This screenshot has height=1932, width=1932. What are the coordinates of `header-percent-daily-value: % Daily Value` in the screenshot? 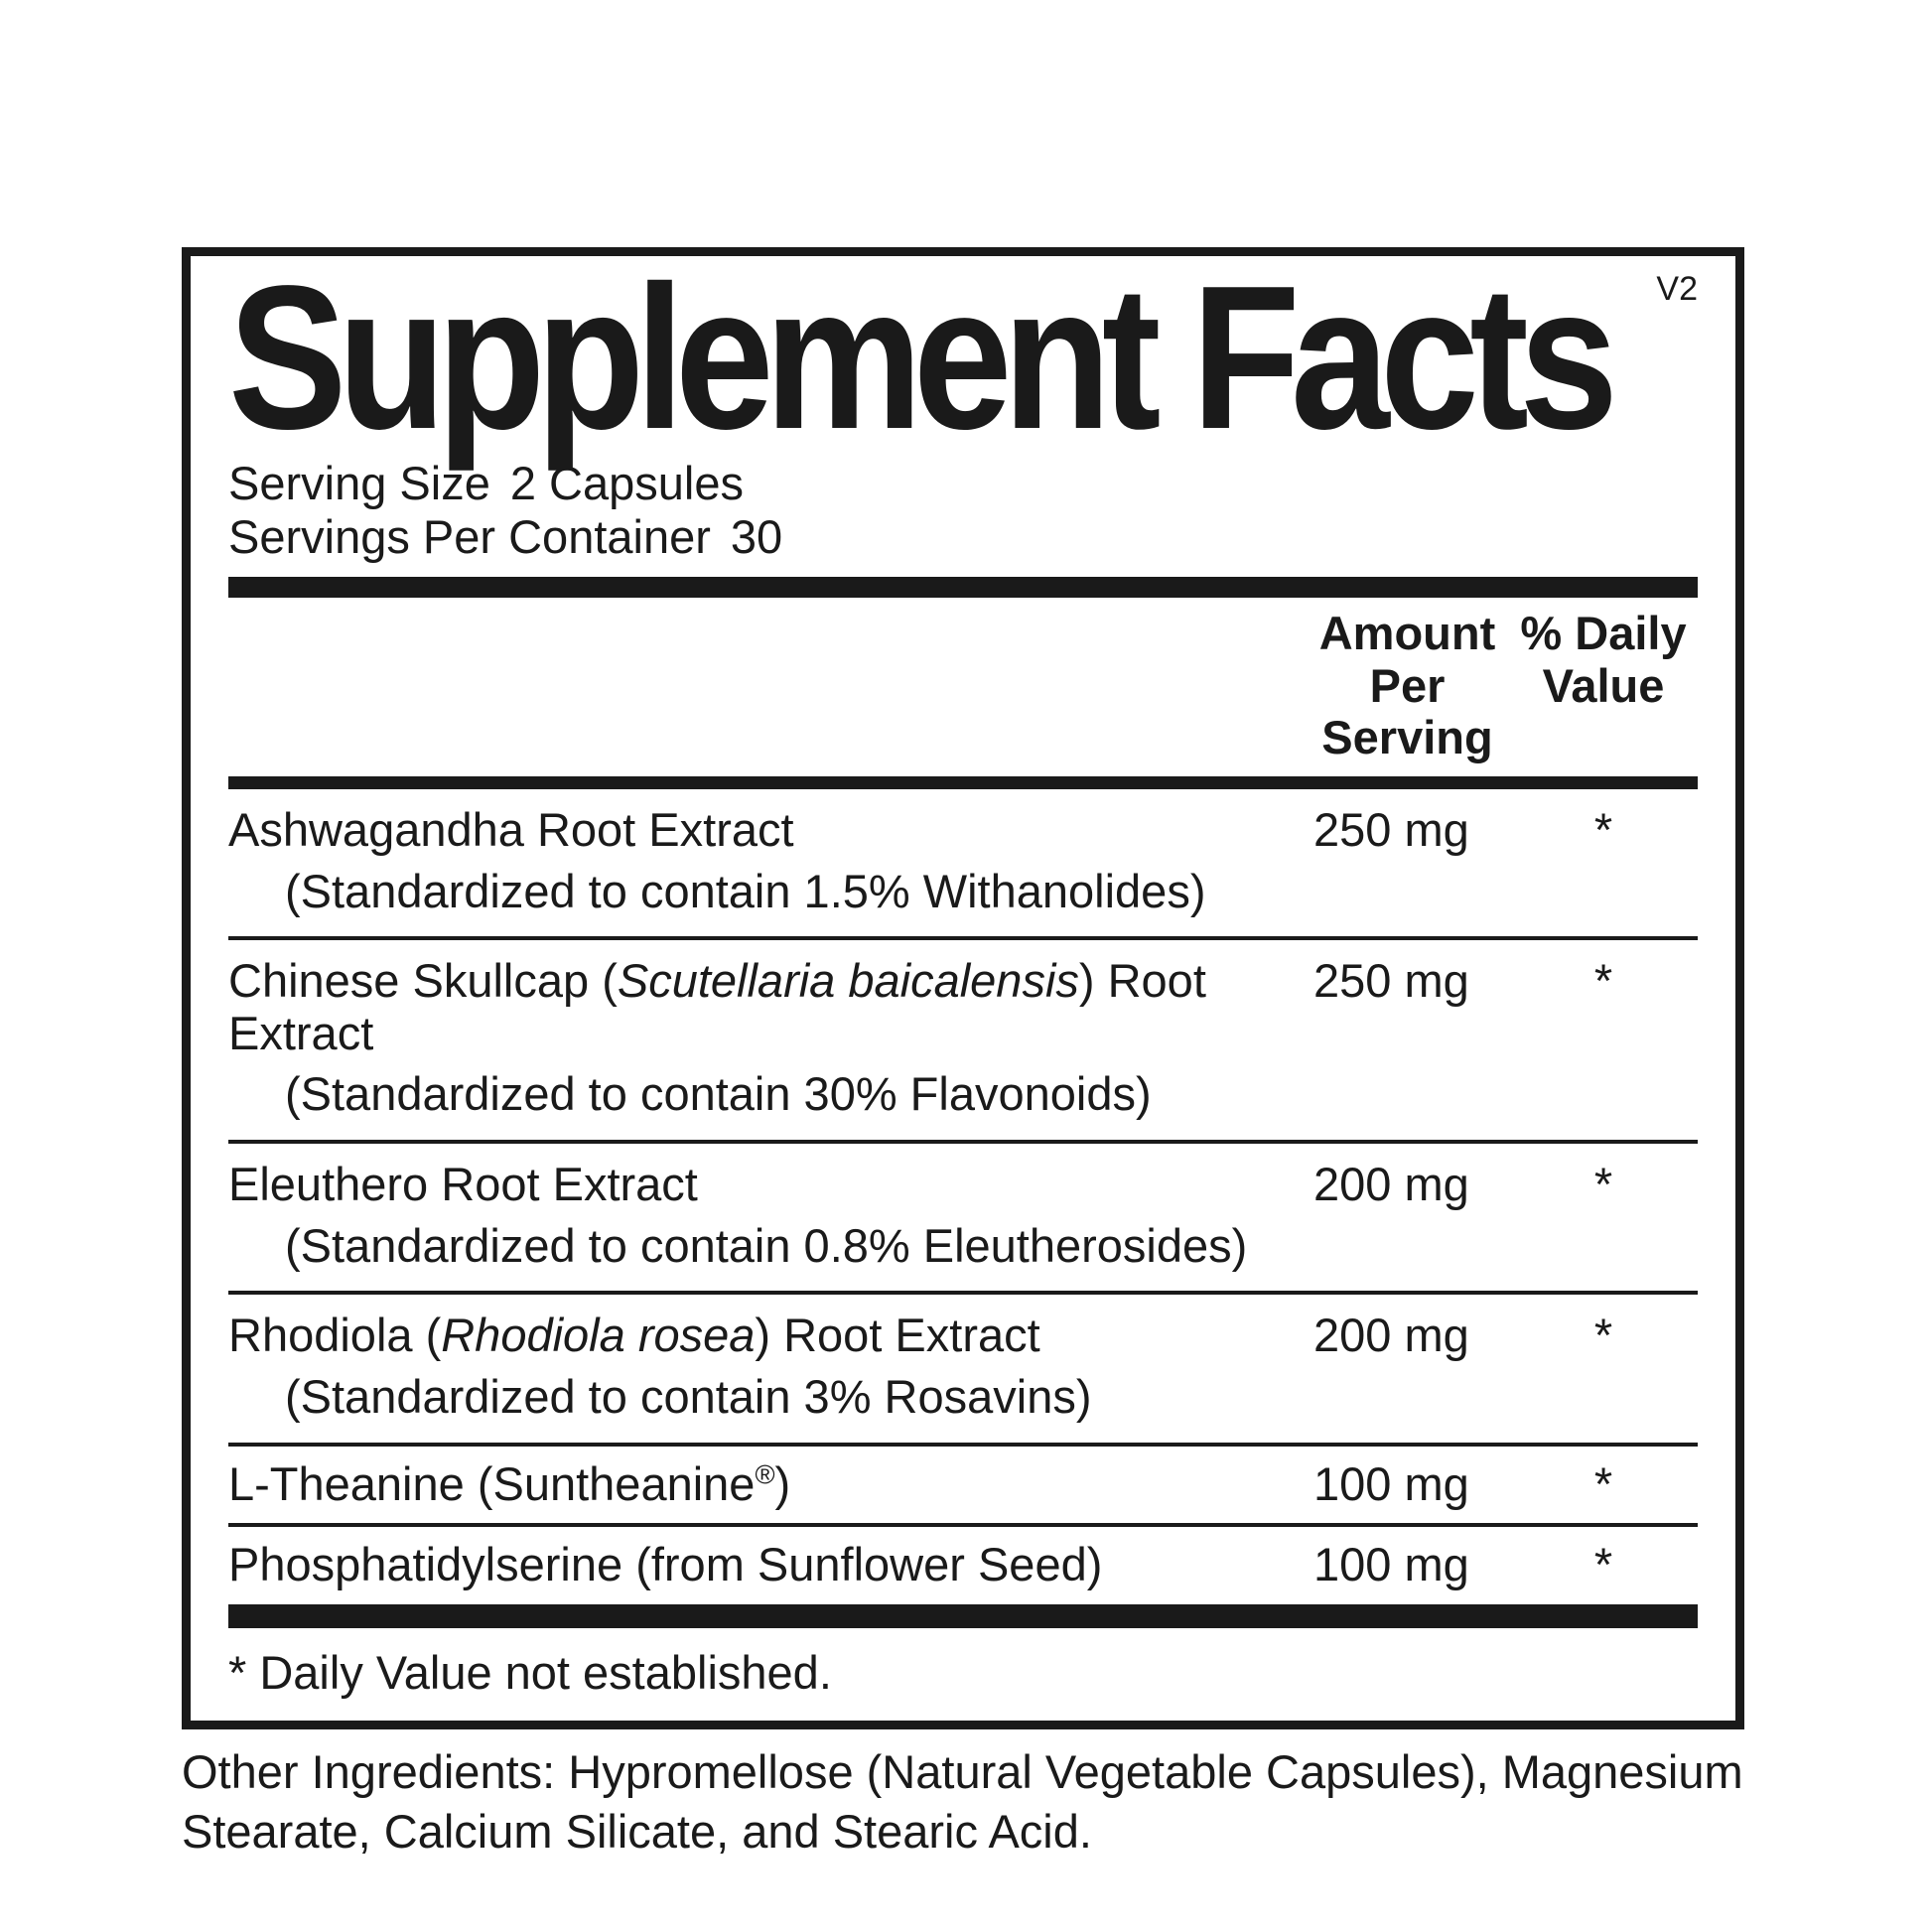 It's located at (1603, 659).